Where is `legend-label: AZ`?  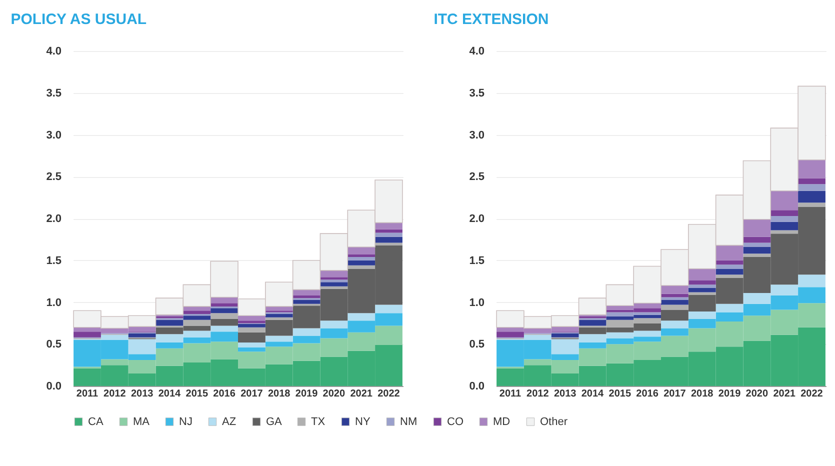
legend-label: AZ is located at coordinates (229, 422).